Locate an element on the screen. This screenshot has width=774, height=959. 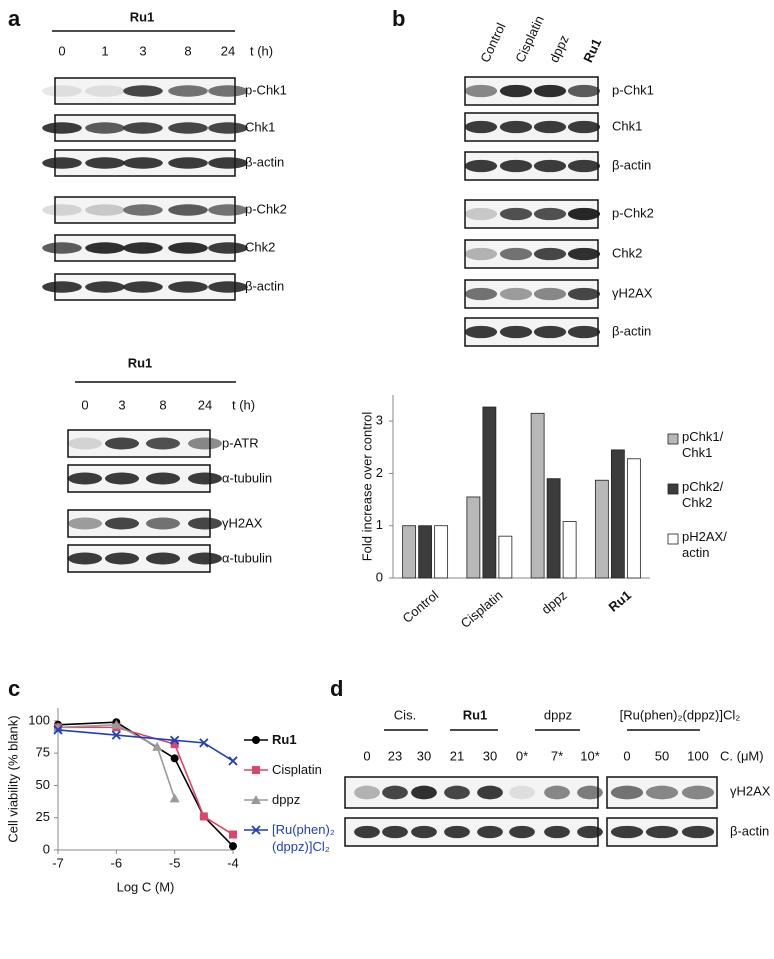
lane-label: 23 is located at coordinates (395, 755).